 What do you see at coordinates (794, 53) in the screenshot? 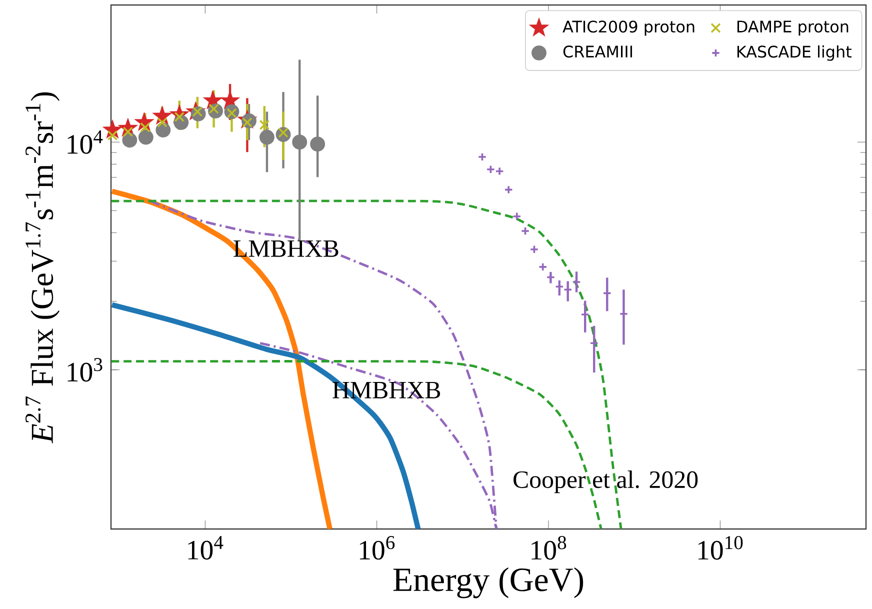
I see `legend-label: KASCADE light` at bounding box center [794, 53].